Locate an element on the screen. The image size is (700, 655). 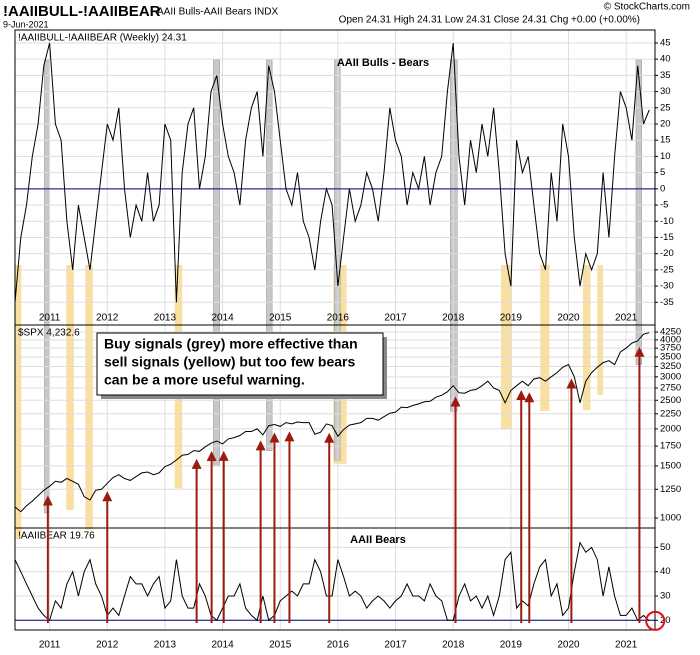
y-tick-label: -30 is located at coordinates (667, 286).